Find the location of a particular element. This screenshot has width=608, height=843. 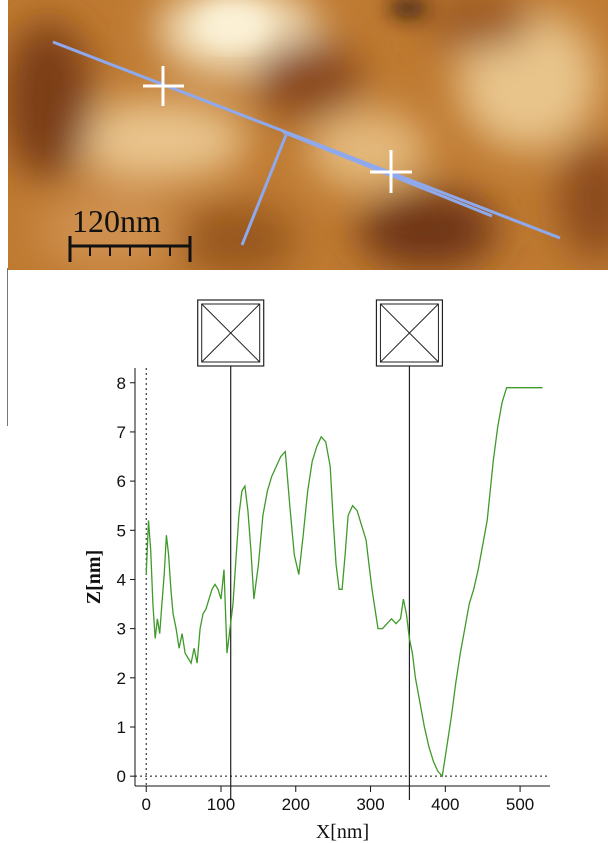

x-tick-label: 100 is located at coordinates (221, 804).